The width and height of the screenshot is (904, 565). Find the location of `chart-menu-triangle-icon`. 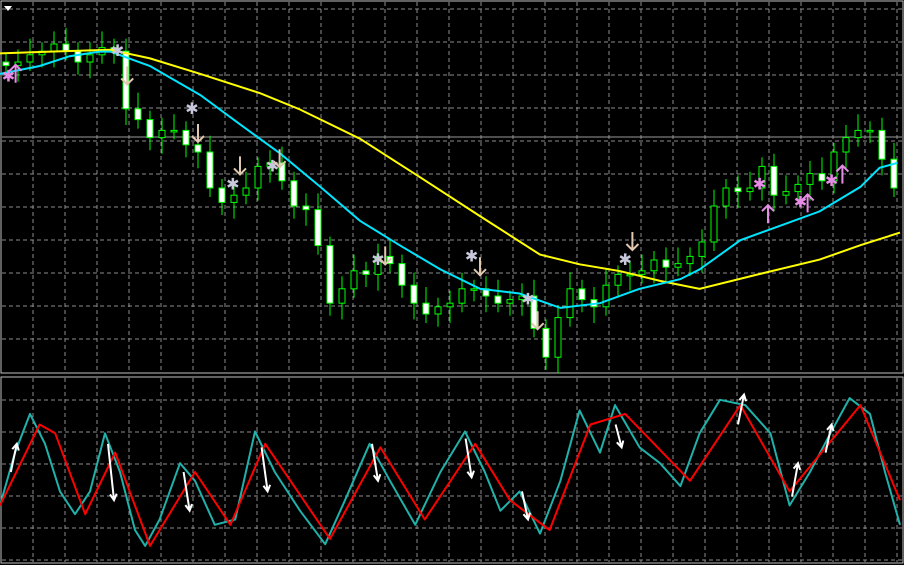

chart-menu-triangle-icon is located at coordinates (8, 8).